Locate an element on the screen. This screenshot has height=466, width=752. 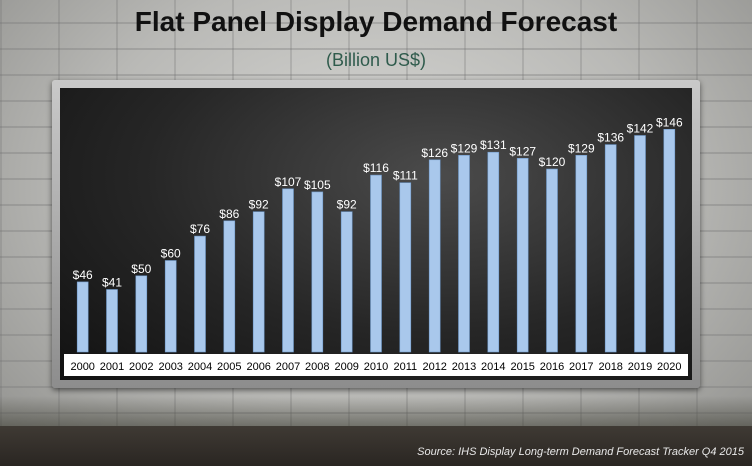
bar-2011 is located at coordinates (405, 267).